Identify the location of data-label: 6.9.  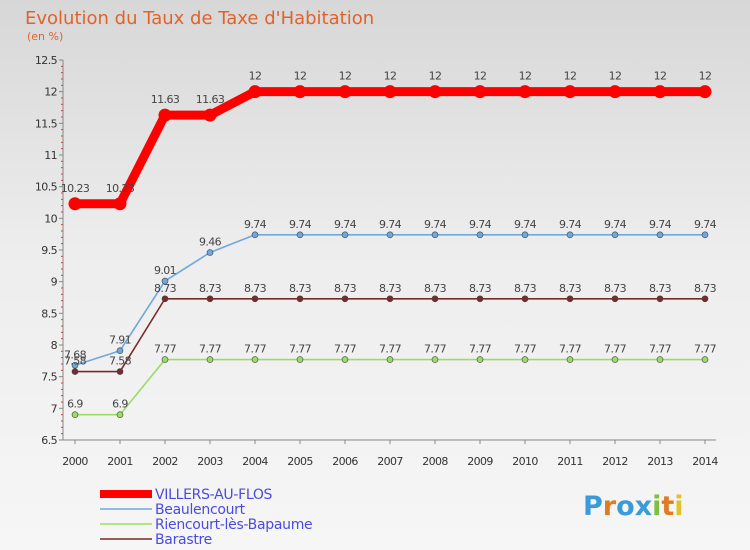
(120, 404).